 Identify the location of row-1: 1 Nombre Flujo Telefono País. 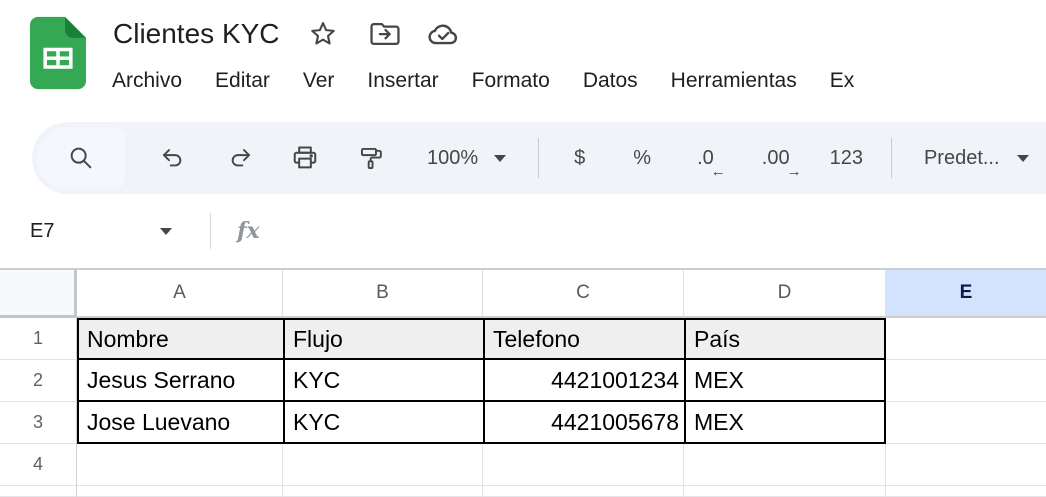
(523, 339).